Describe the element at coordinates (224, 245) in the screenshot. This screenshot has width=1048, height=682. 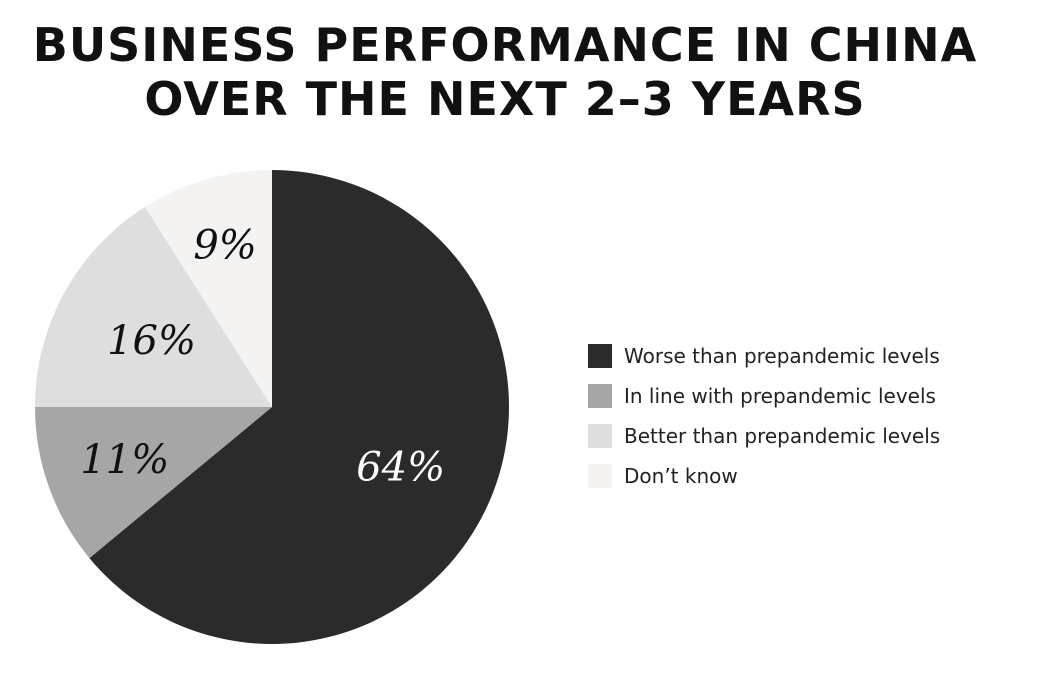
I see `slice-label-dont-know: 9%` at that location.